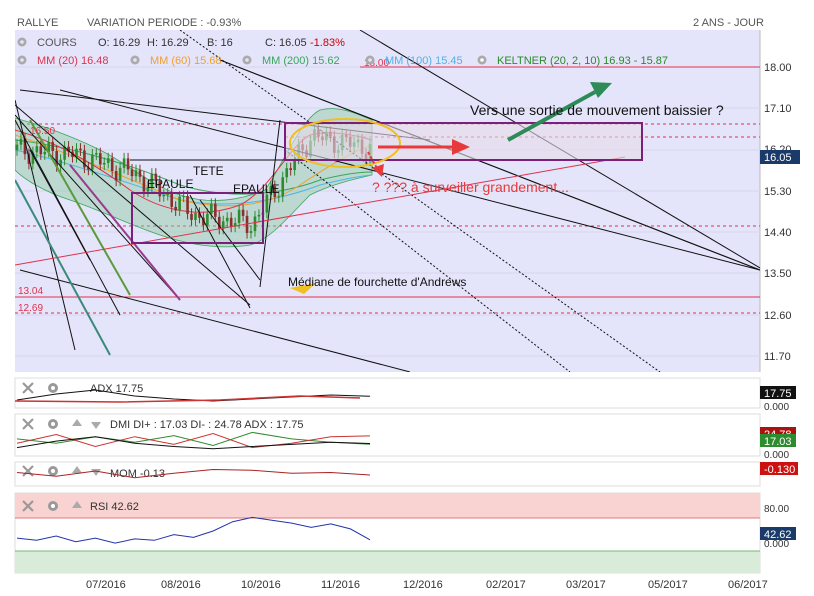 The height and width of the screenshot is (596, 814). What do you see at coordinates (193, 530) in the screenshot?
I see `rsi-series-line` at bounding box center [193, 530].